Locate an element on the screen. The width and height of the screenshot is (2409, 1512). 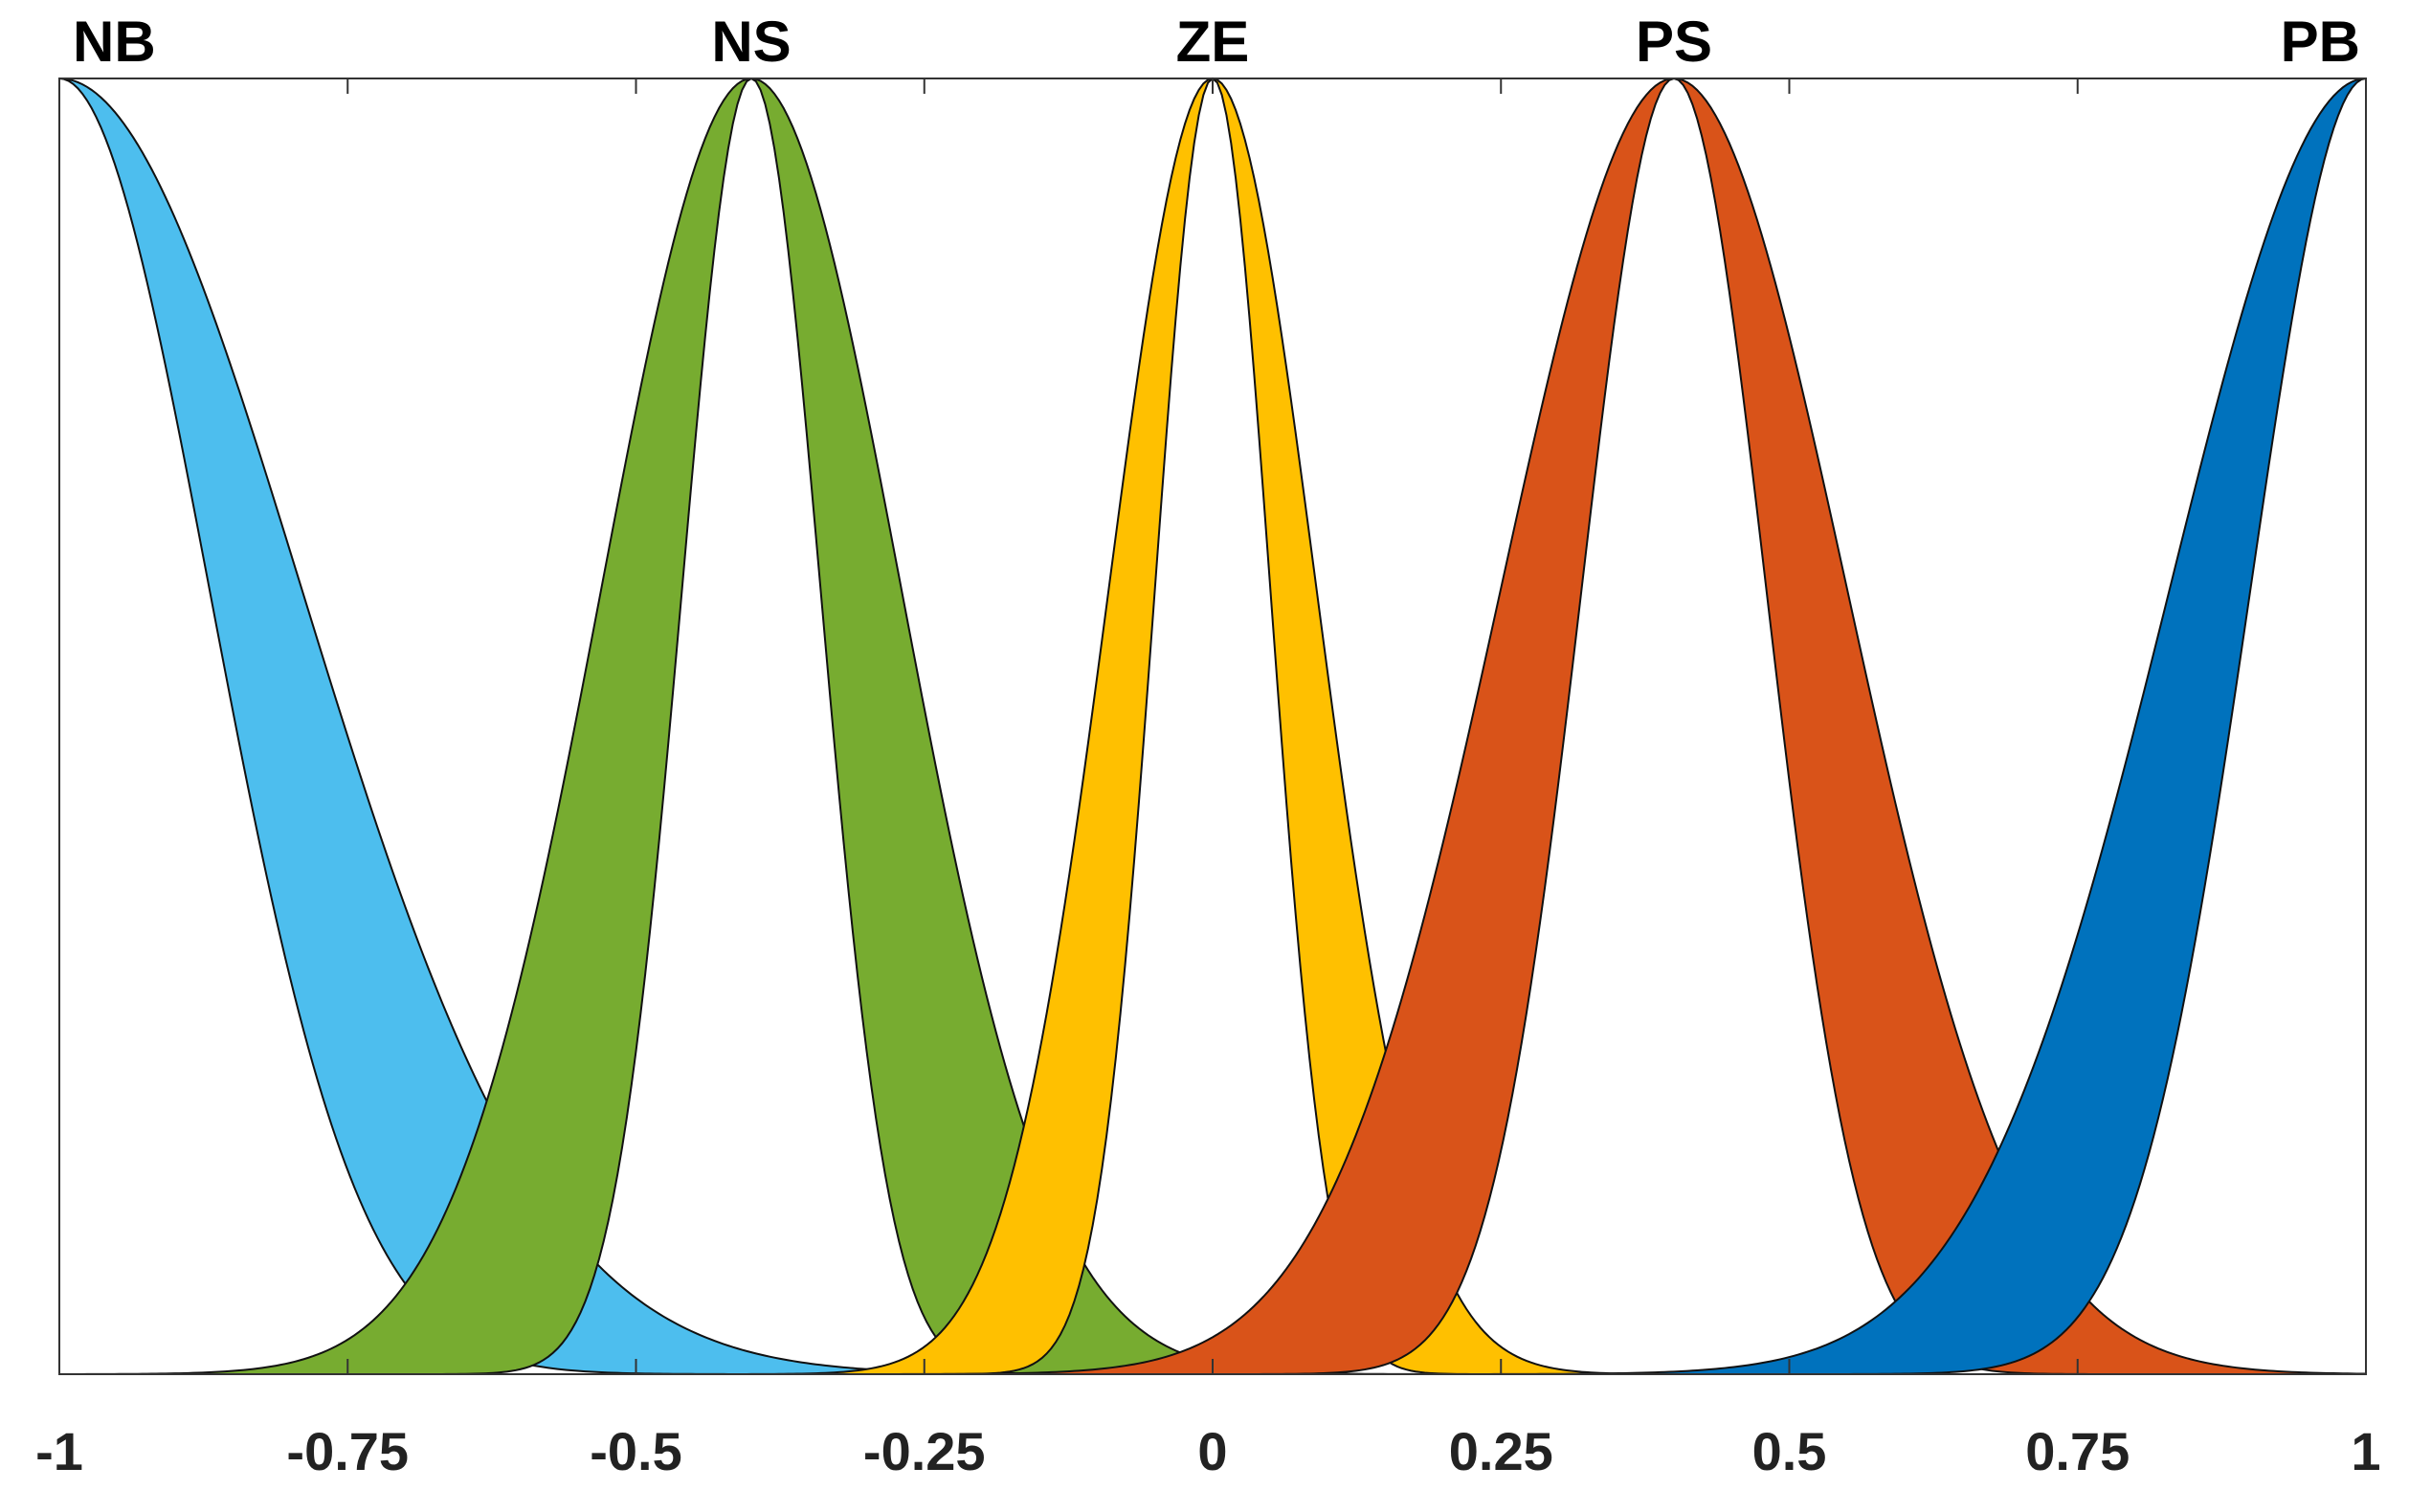
label-ze: ZE is located at coordinates (1213, 42).